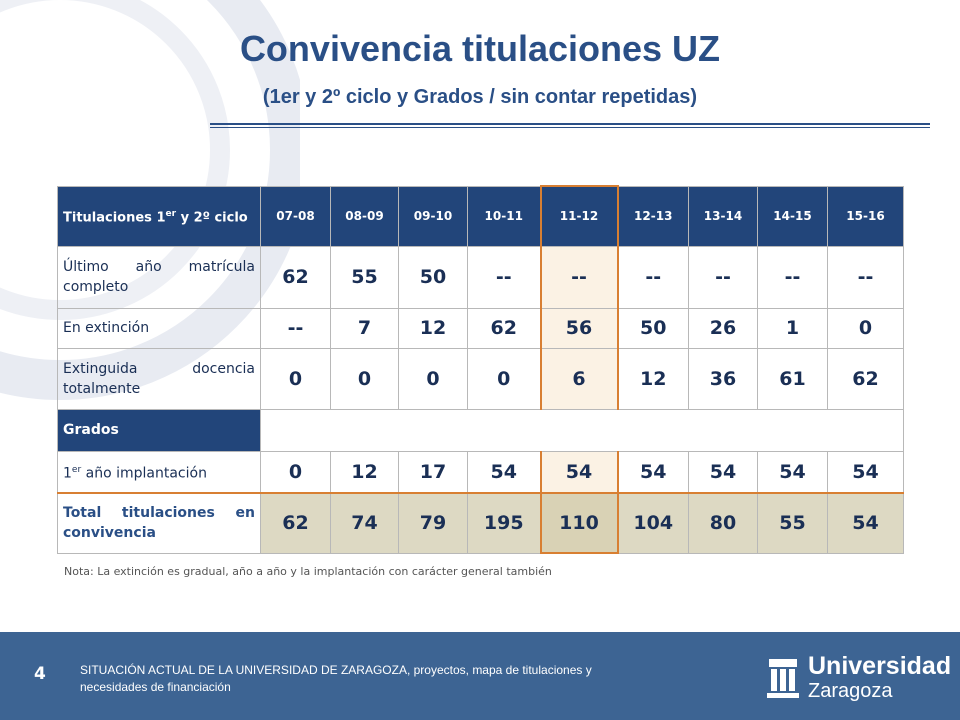 The height and width of the screenshot is (720, 960). Describe the element at coordinates (792, 328) in the screenshot. I see `cell-value: 1` at that location.